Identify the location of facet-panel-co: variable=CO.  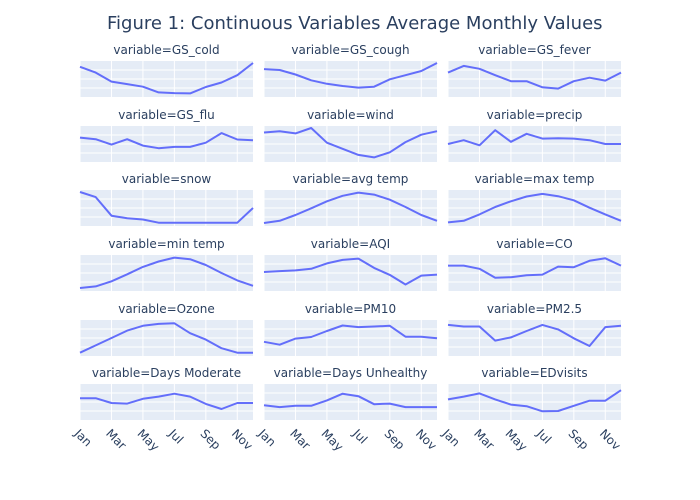
(534, 264).